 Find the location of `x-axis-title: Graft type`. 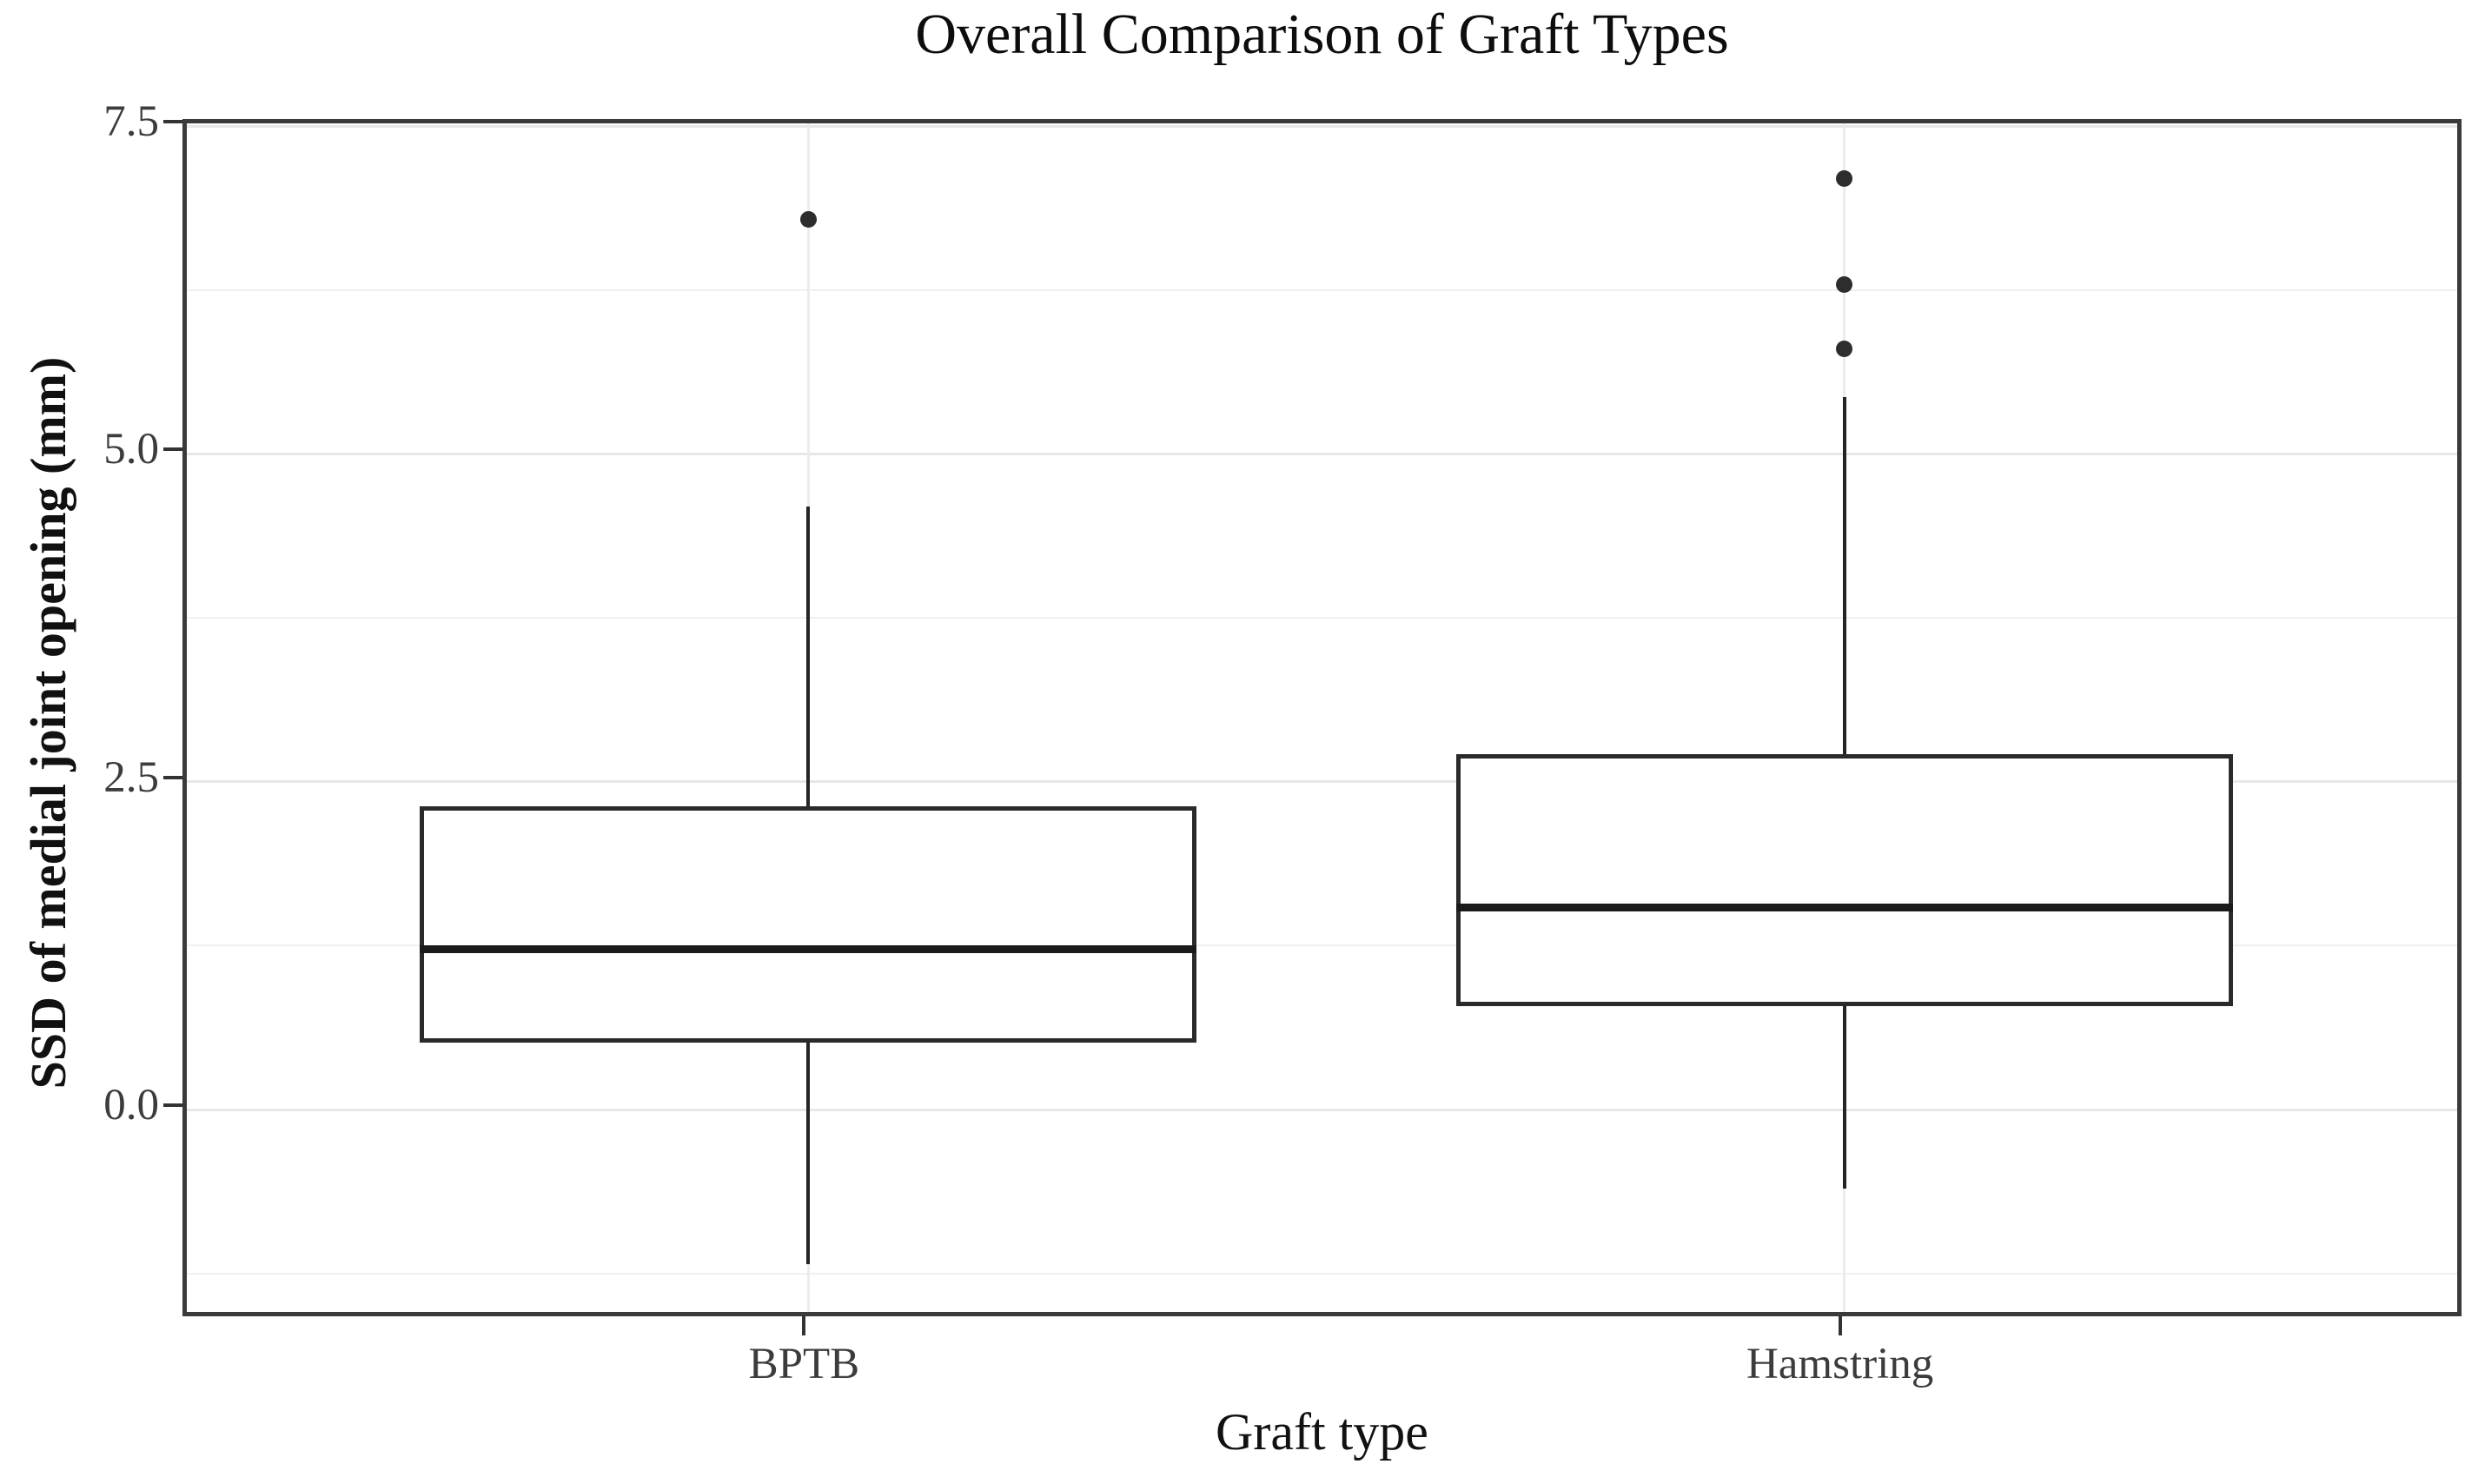

x-axis-title: Graft type is located at coordinates (1322, 1432).